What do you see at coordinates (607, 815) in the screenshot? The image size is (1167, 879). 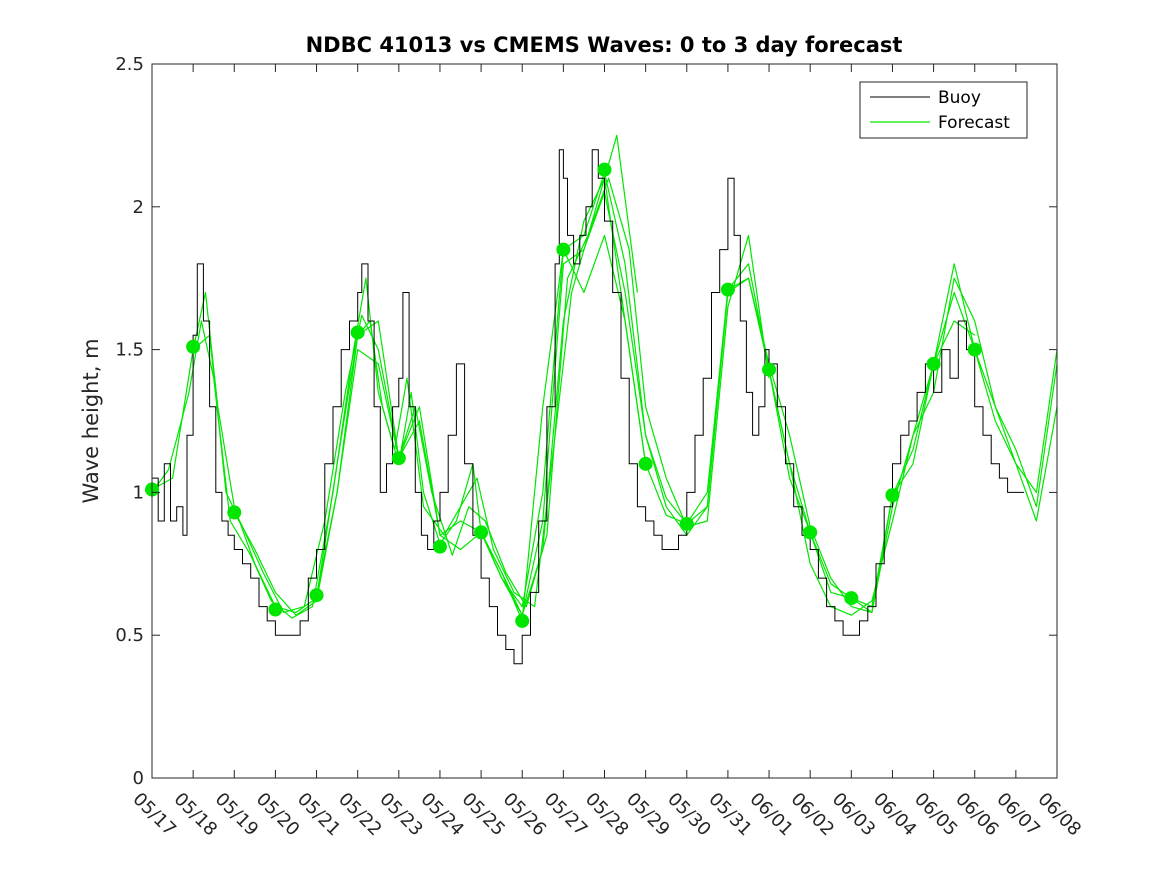 I see `x-tick-label: 05/28` at bounding box center [607, 815].